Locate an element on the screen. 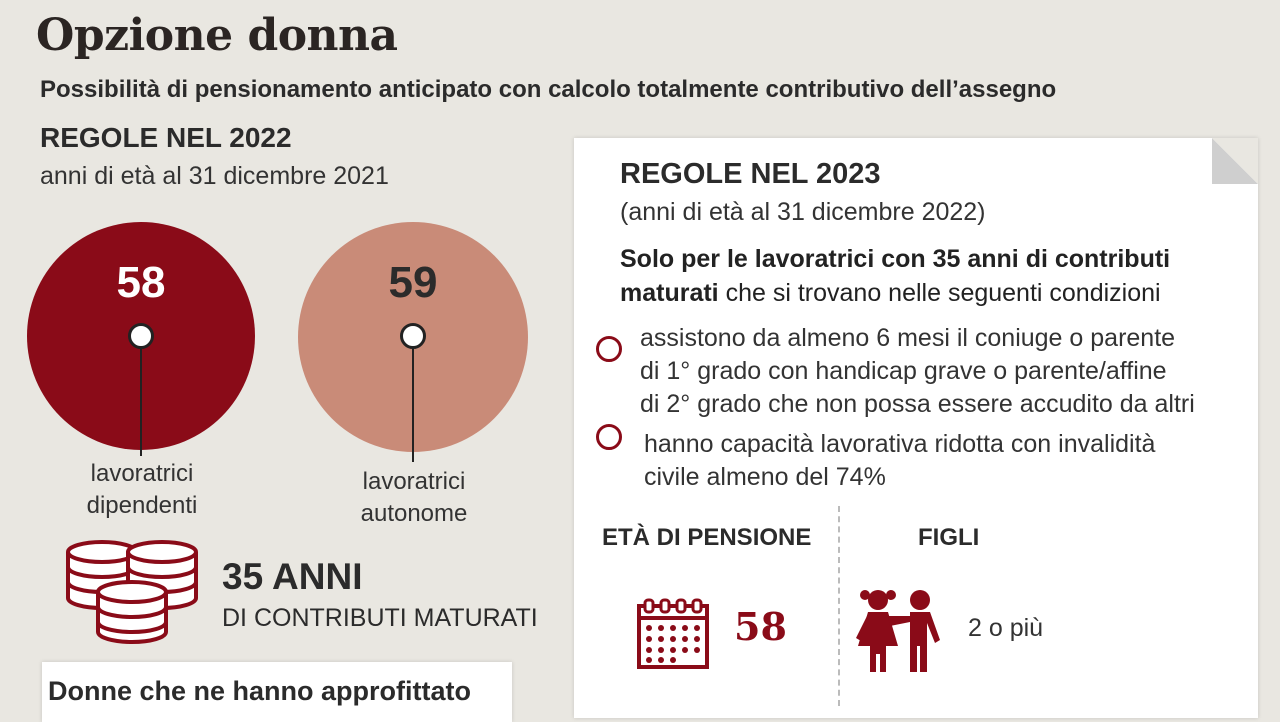  autonome-label-line2: autonome is located at coordinates (414, 513).